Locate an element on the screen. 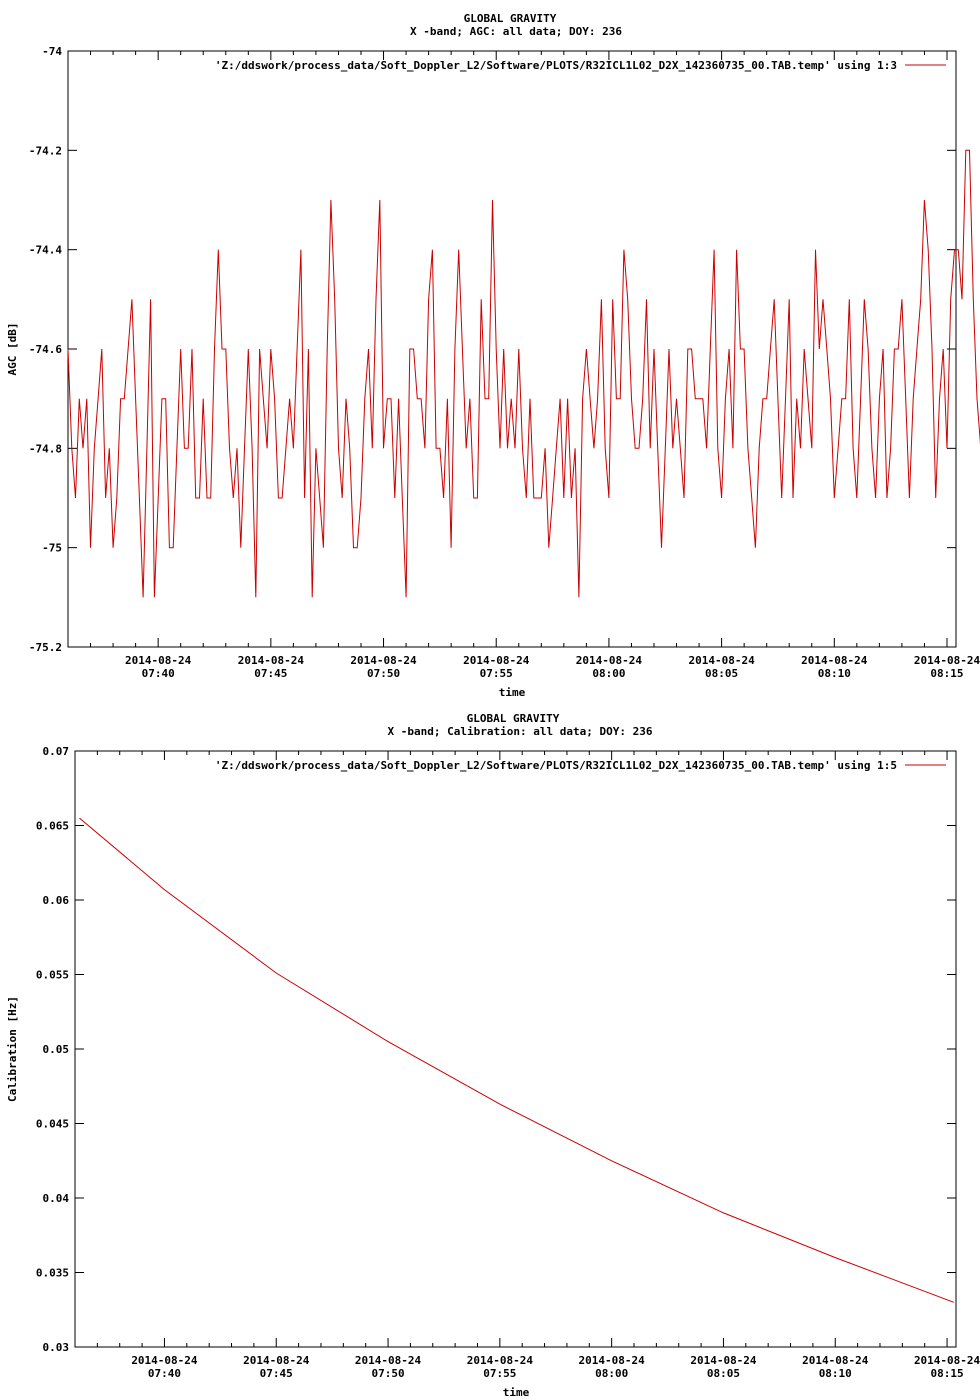  y-tick-label: 0.06 is located at coordinates (56, 900).